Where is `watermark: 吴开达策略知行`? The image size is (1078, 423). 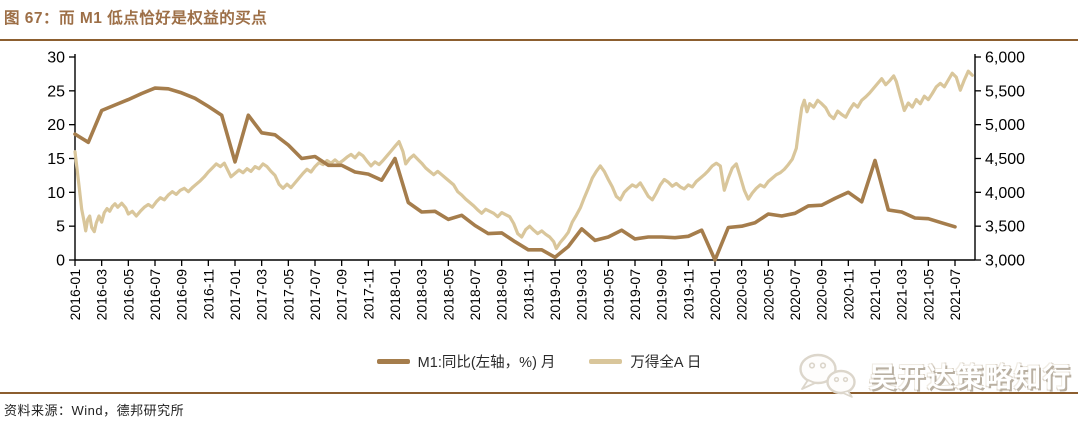 watermark: 吴开达策略知行 is located at coordinates (932, 375).